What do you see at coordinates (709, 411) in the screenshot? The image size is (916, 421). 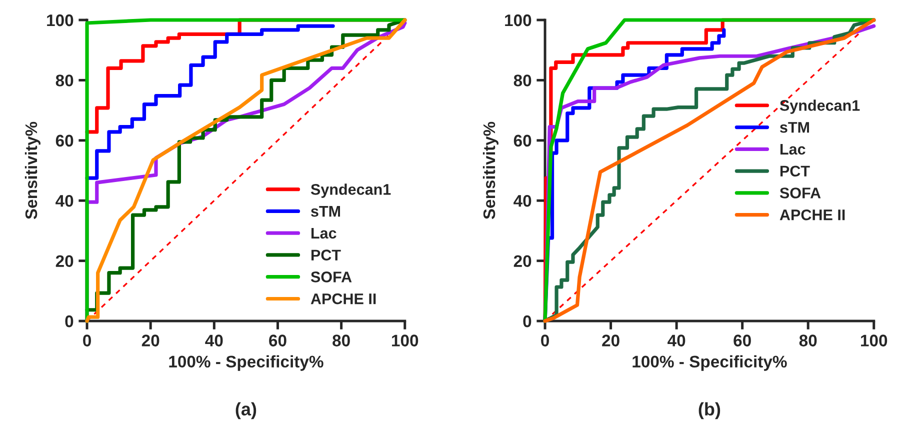 I see `text: (b)` at bounding box center [709, 411].